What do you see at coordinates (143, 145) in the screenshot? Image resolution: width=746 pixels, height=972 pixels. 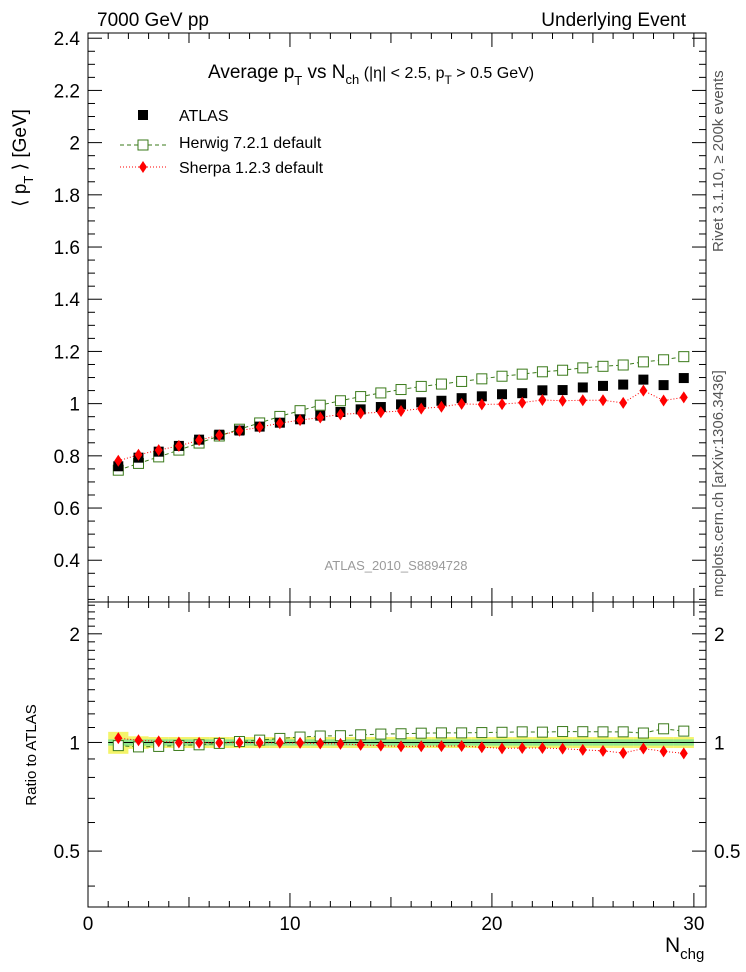 I see `legend-herwig-marker` at bounding box center [143, 145].